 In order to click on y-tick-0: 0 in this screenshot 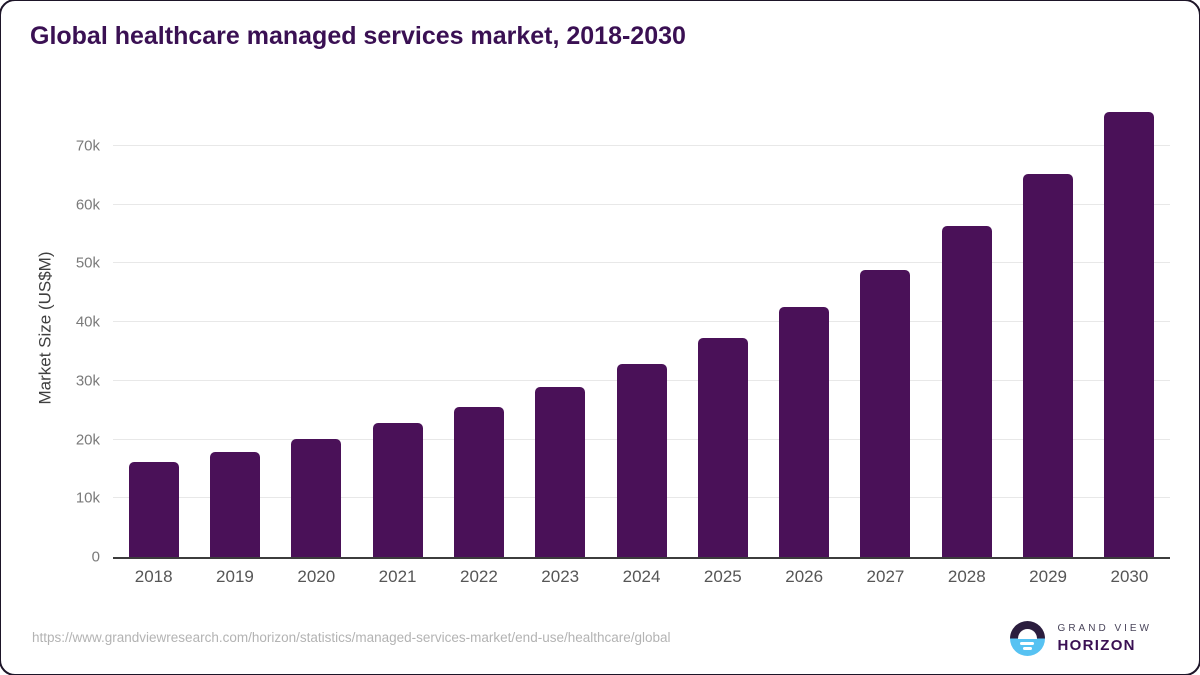, I will do `click(95, 557)`.